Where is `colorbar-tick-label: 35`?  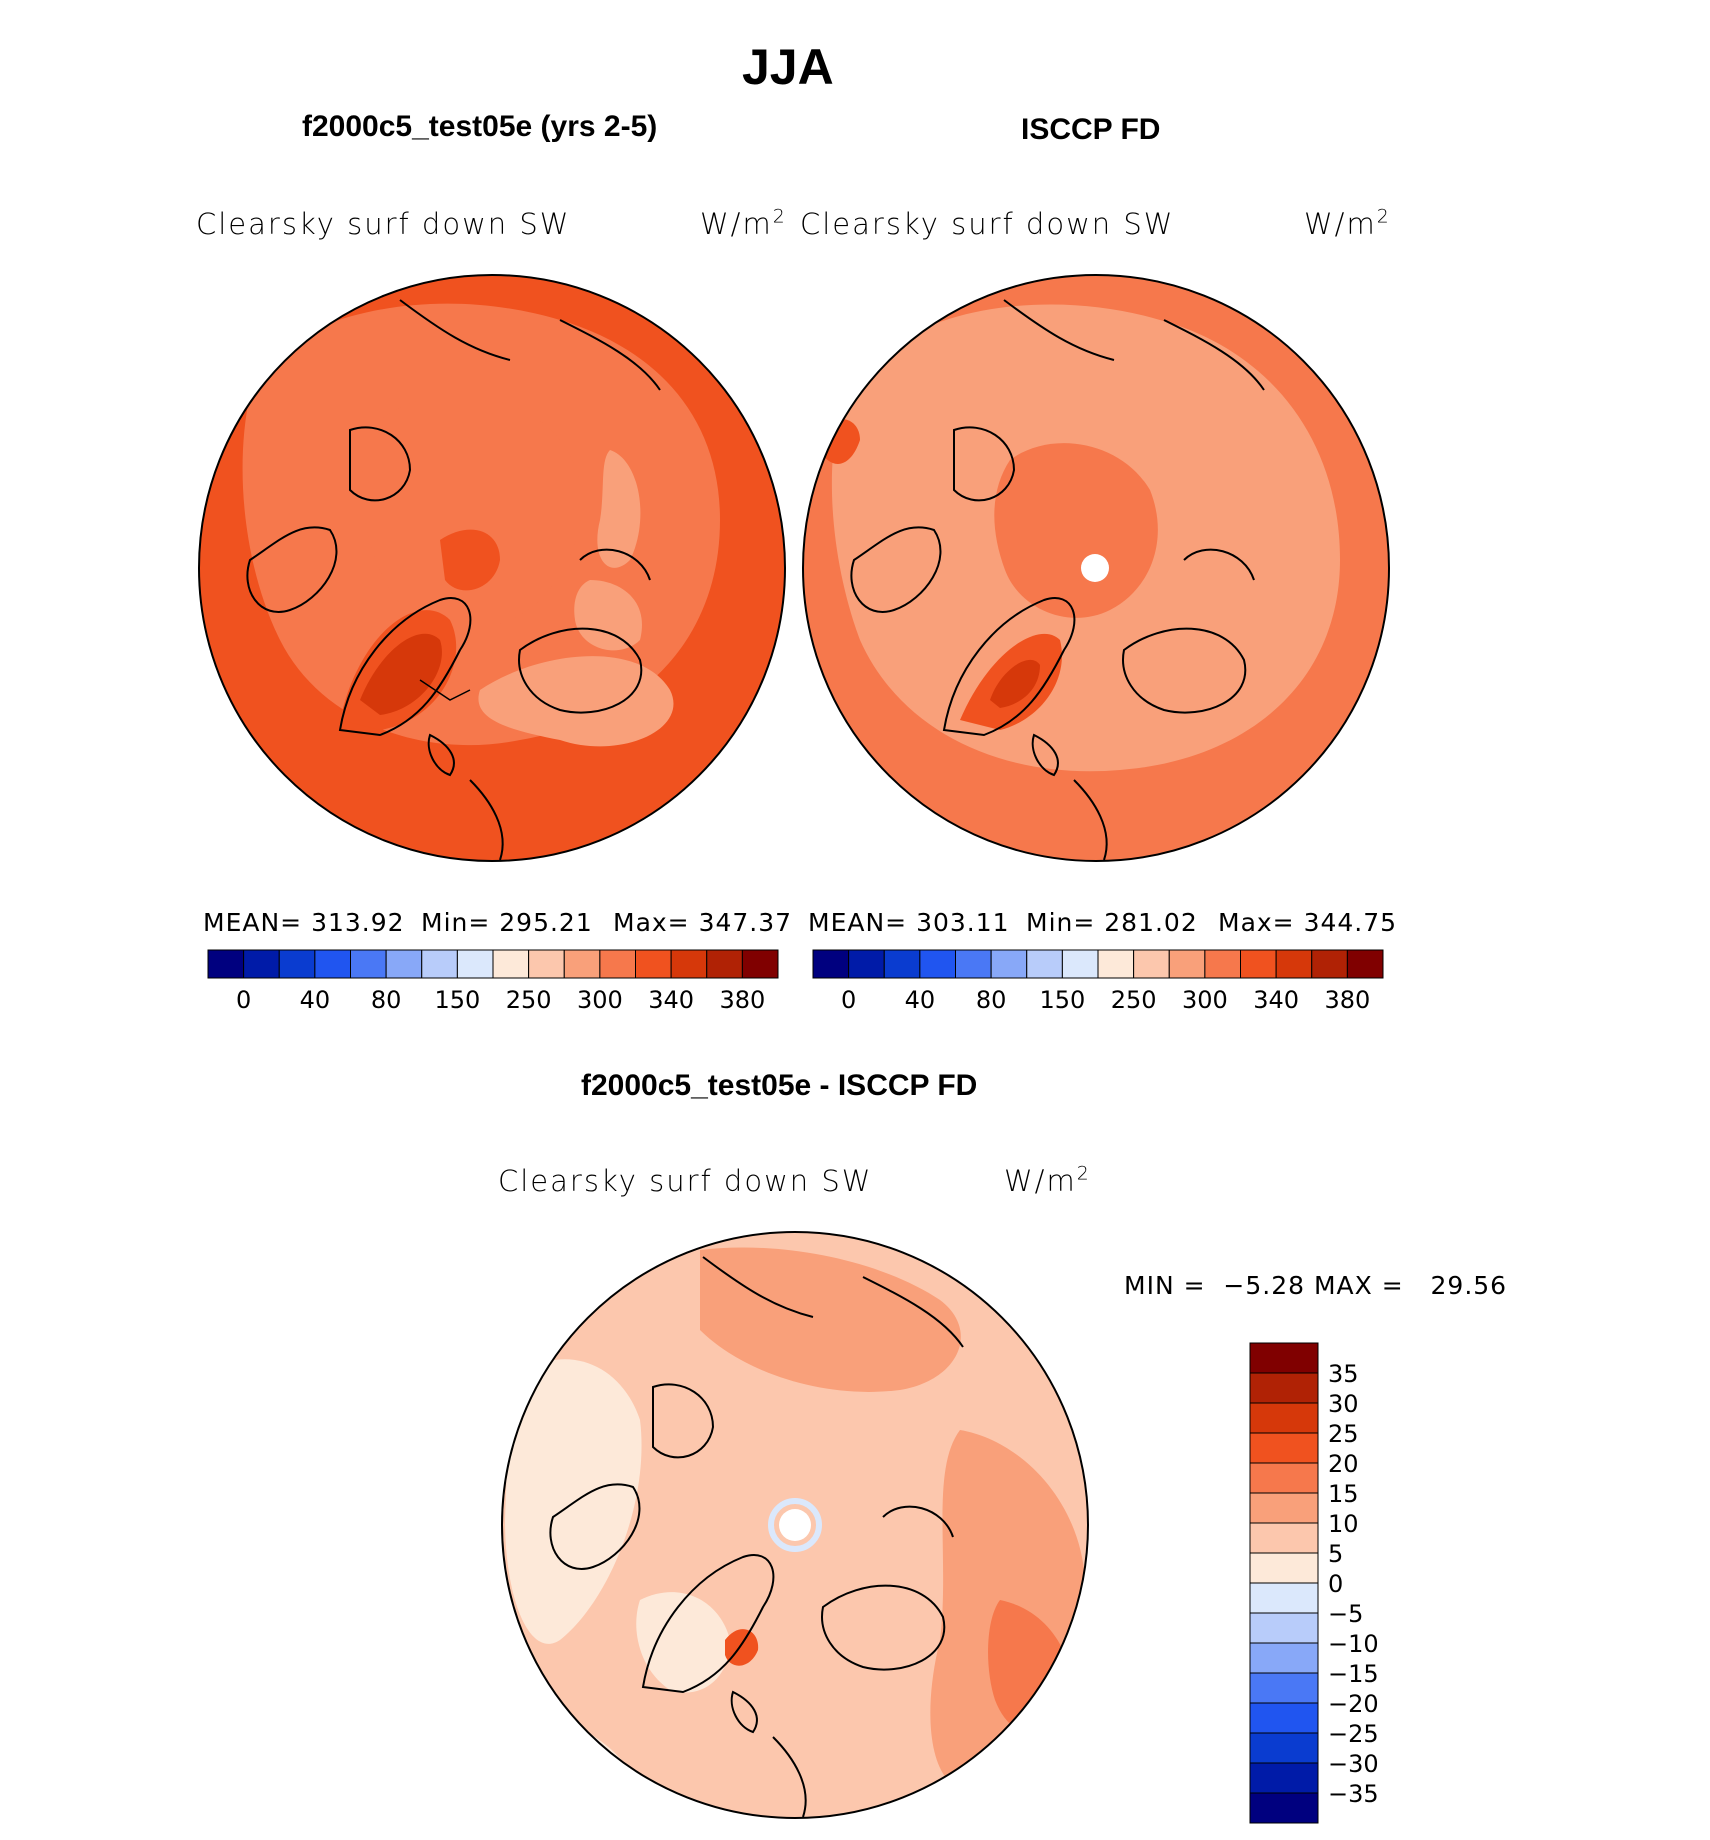 colorbar-tick-label: 35 is located at coordinates (1343, 1374).